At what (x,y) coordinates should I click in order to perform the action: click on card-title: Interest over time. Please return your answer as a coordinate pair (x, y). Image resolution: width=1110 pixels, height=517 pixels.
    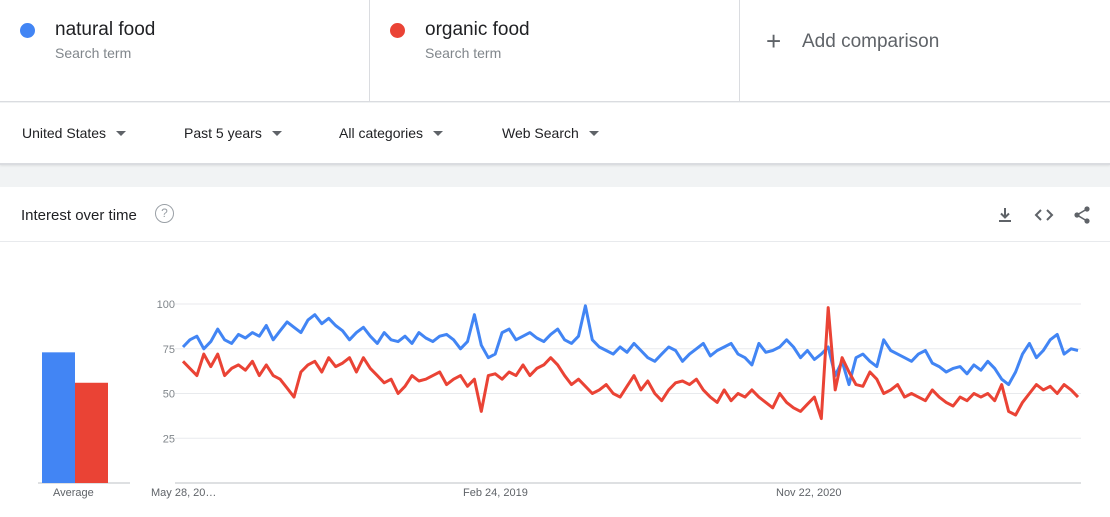
    Looking at the image, I should click on (79, 215).